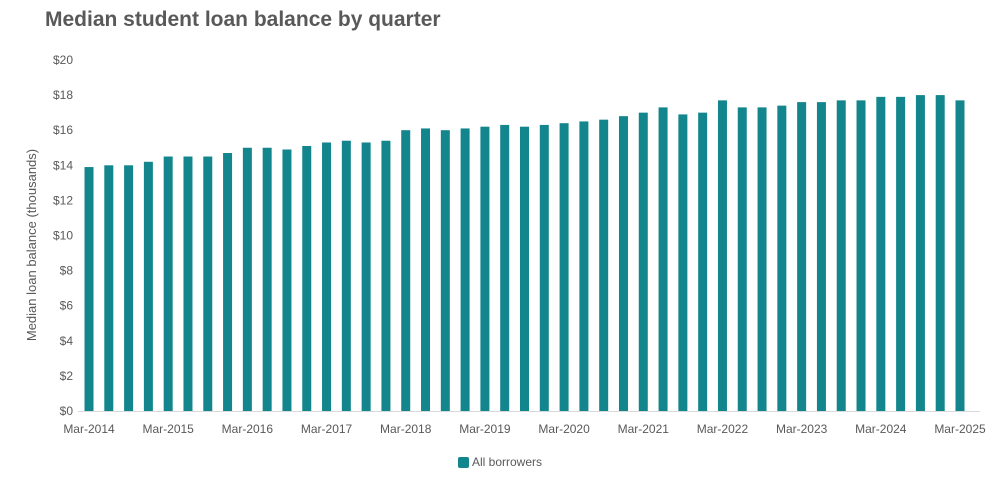  I want to click on legend: All borrowers, so click(500, 462).